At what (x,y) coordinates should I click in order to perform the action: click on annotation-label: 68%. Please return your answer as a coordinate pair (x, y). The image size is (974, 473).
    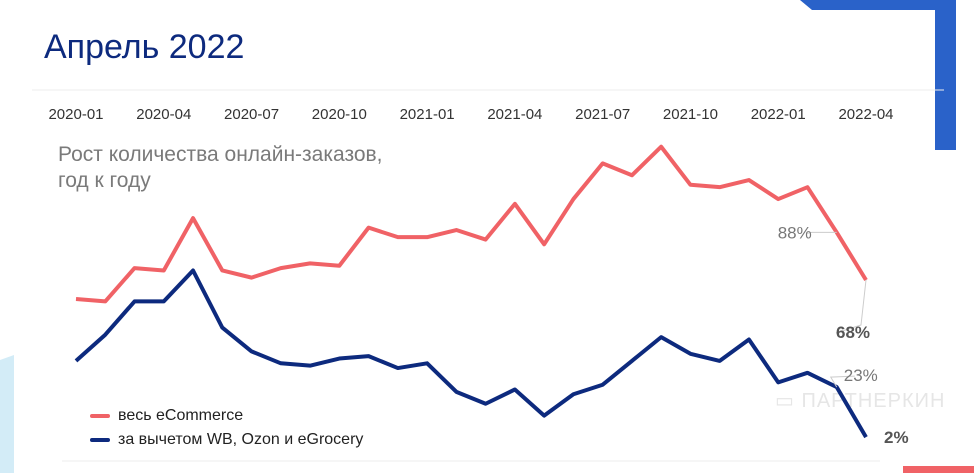
    Looking at the image, I should click on (853, 332).